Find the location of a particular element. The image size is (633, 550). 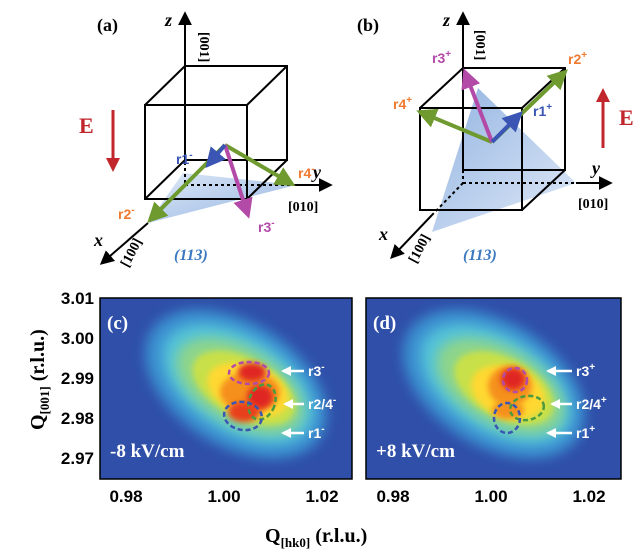

map-ylabel: Q[001] (r.l.u.) is located at coordinates (39, 379).